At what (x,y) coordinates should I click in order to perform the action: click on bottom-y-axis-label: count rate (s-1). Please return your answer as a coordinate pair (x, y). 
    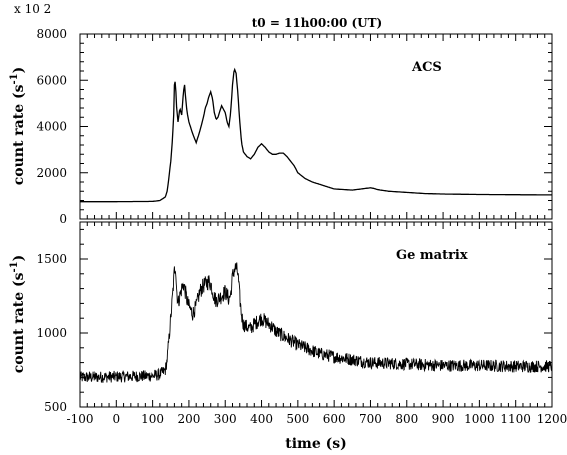
    Looking at the image, I should click on (18, 314).